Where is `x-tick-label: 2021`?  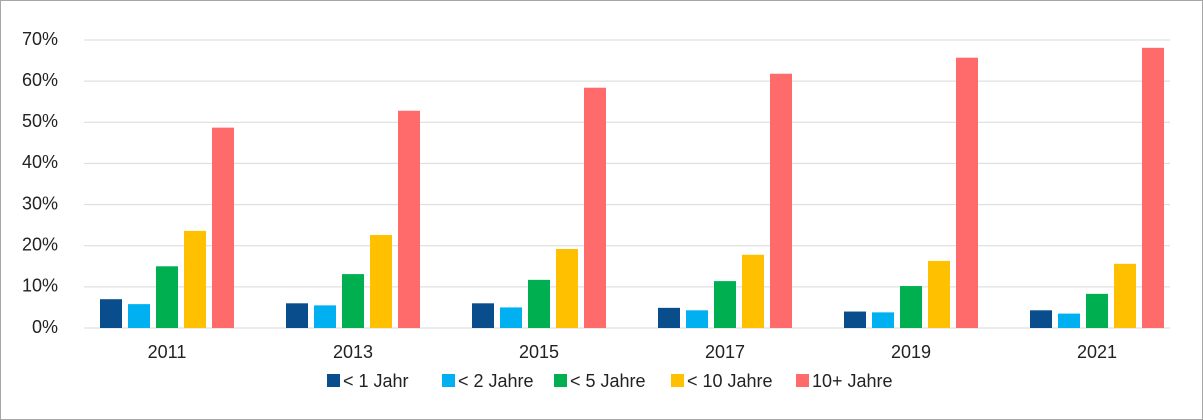
x-tick-label: 2021 is located at coordinates (1097, 352).